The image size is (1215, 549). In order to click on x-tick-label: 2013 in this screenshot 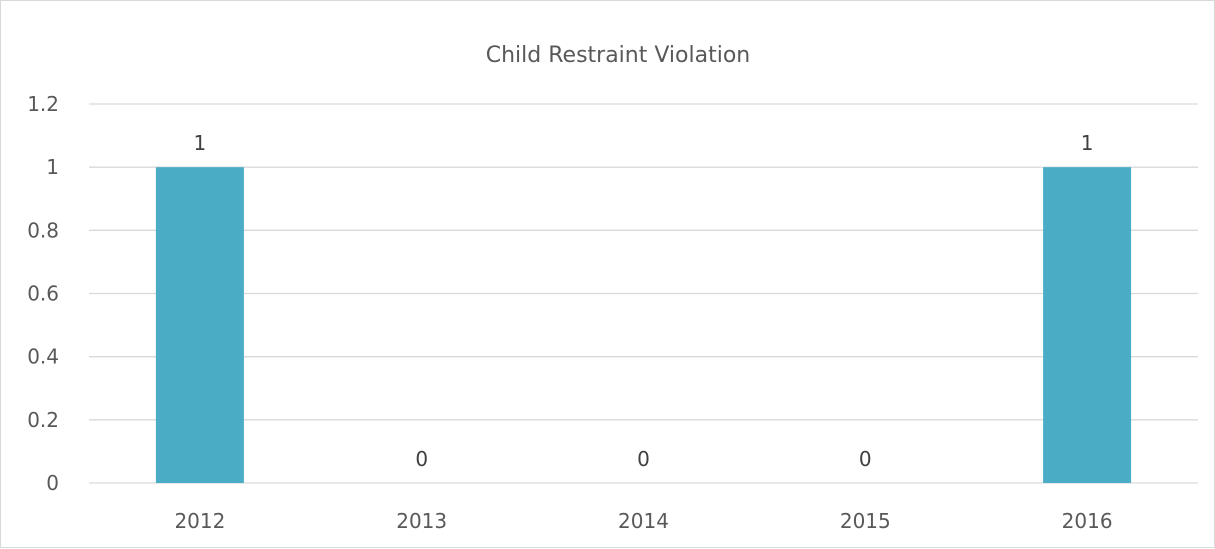, I will do `click(421, 521)`.